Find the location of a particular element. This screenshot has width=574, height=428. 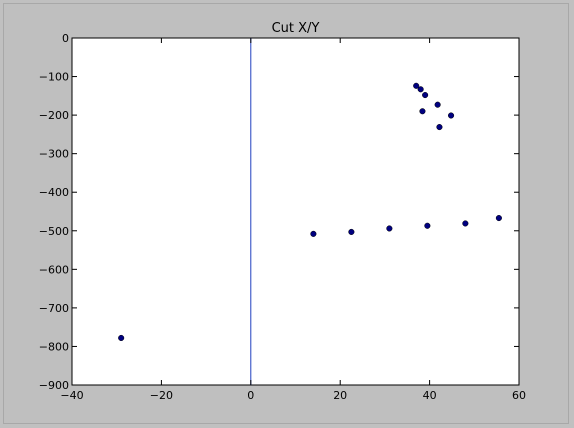

y-tick-label: 0 is located at coordinates (65, 38).